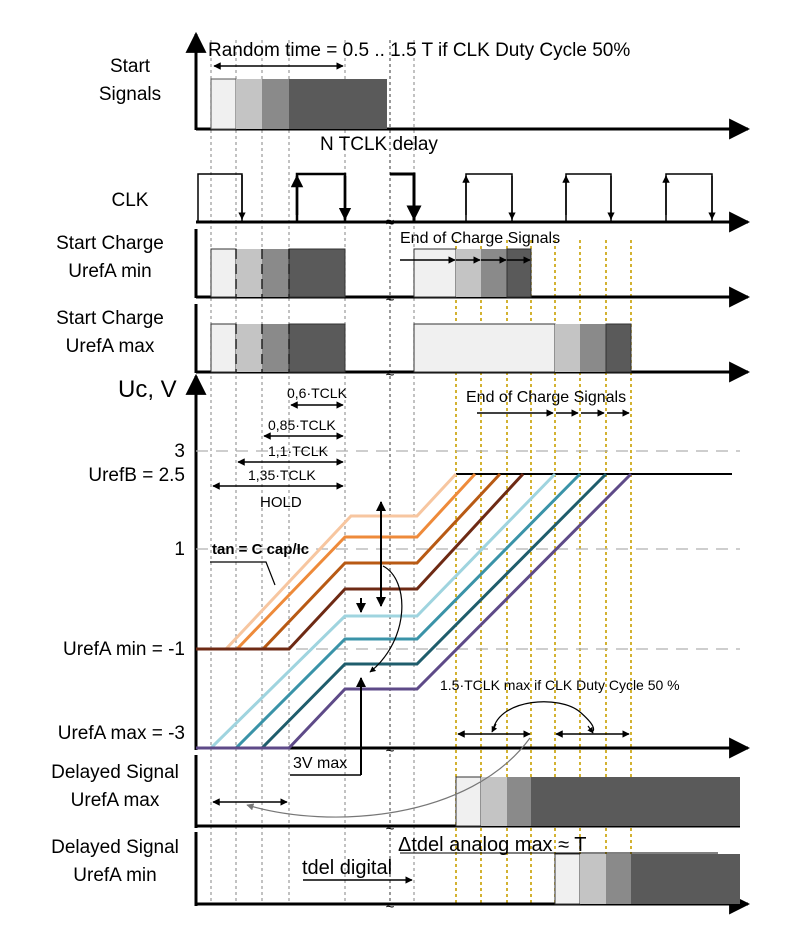  Describe the element at coordinates (395, 782) in the screenshot. I see `delayed-max-row: Delayed Signal UrefA max` at that location.